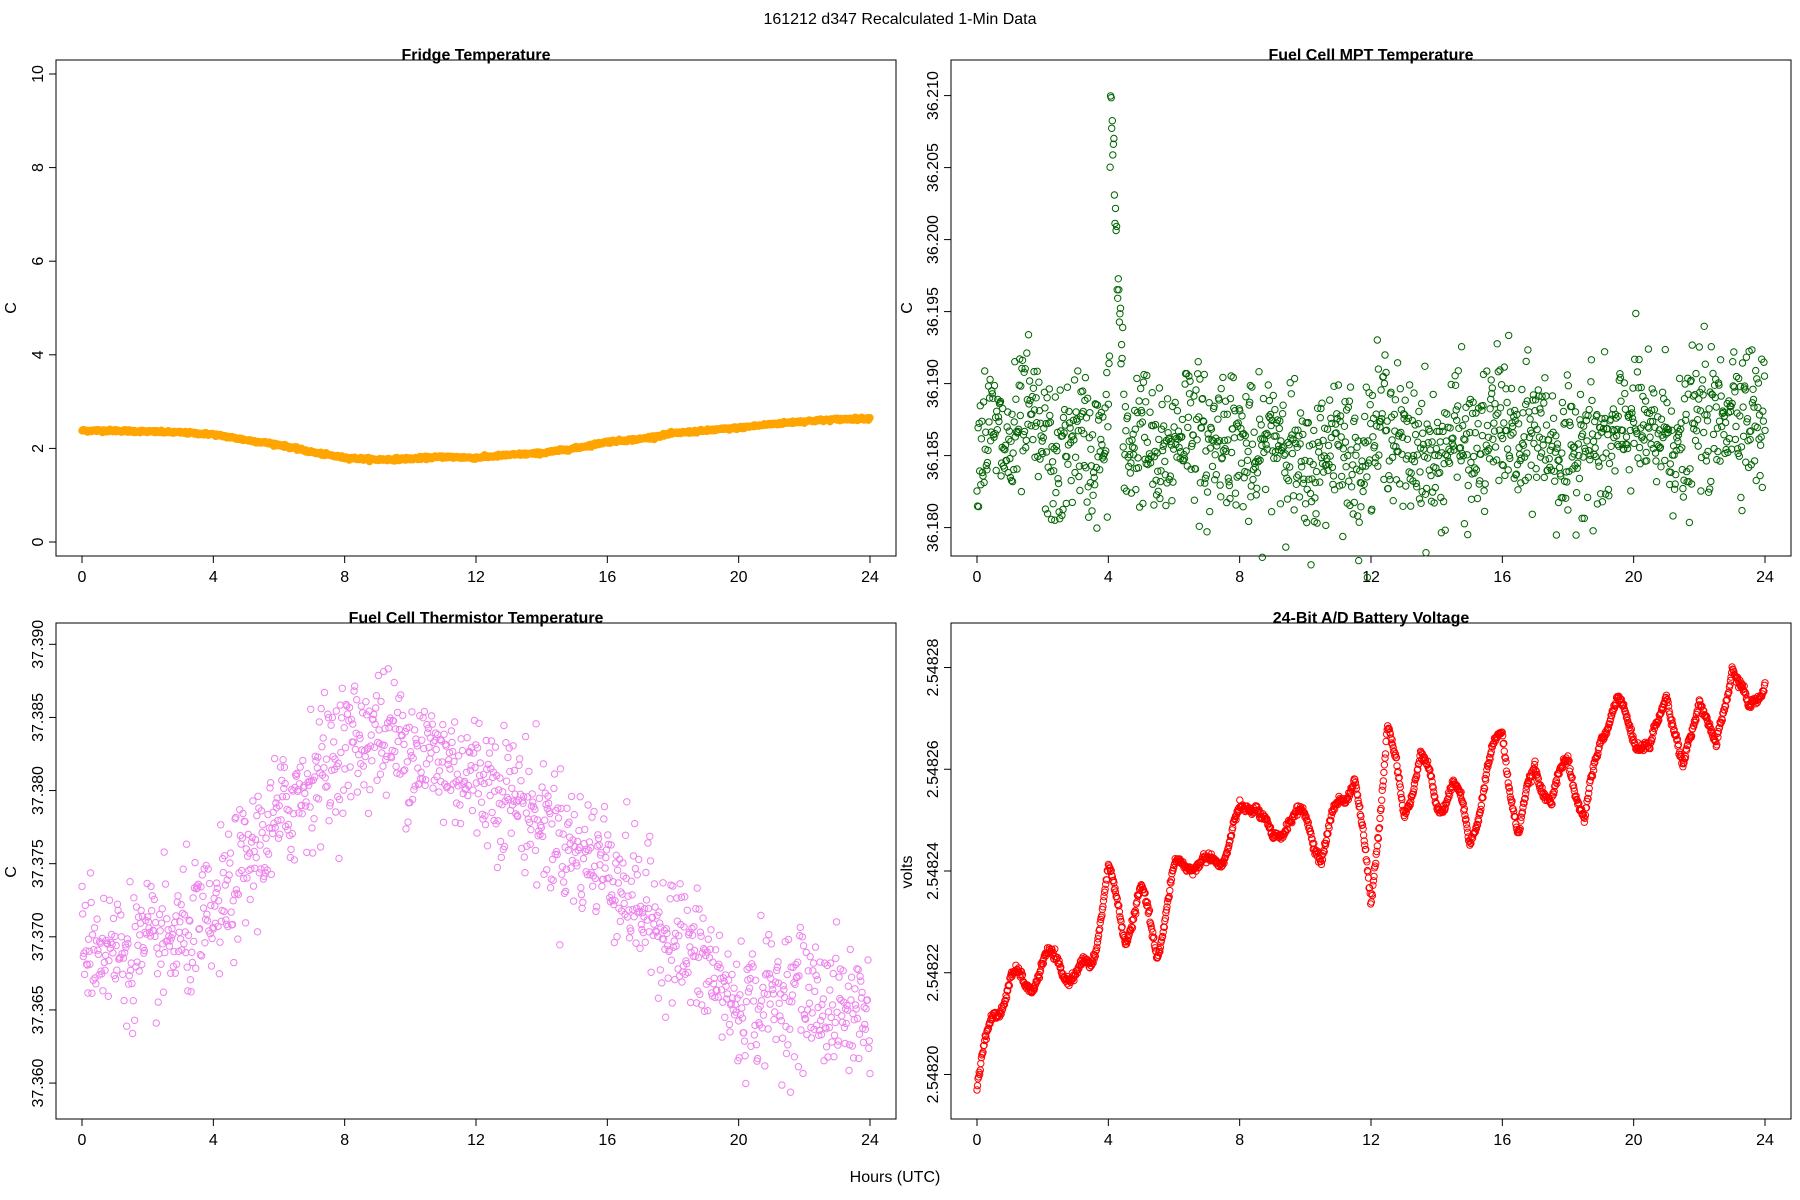 The width and height of the screenshot is (1800, 1200). Describe the element at coordinates (607, 1140) in the screenshot. I see `panel-thermistor-xtick-label: 16` at that location.